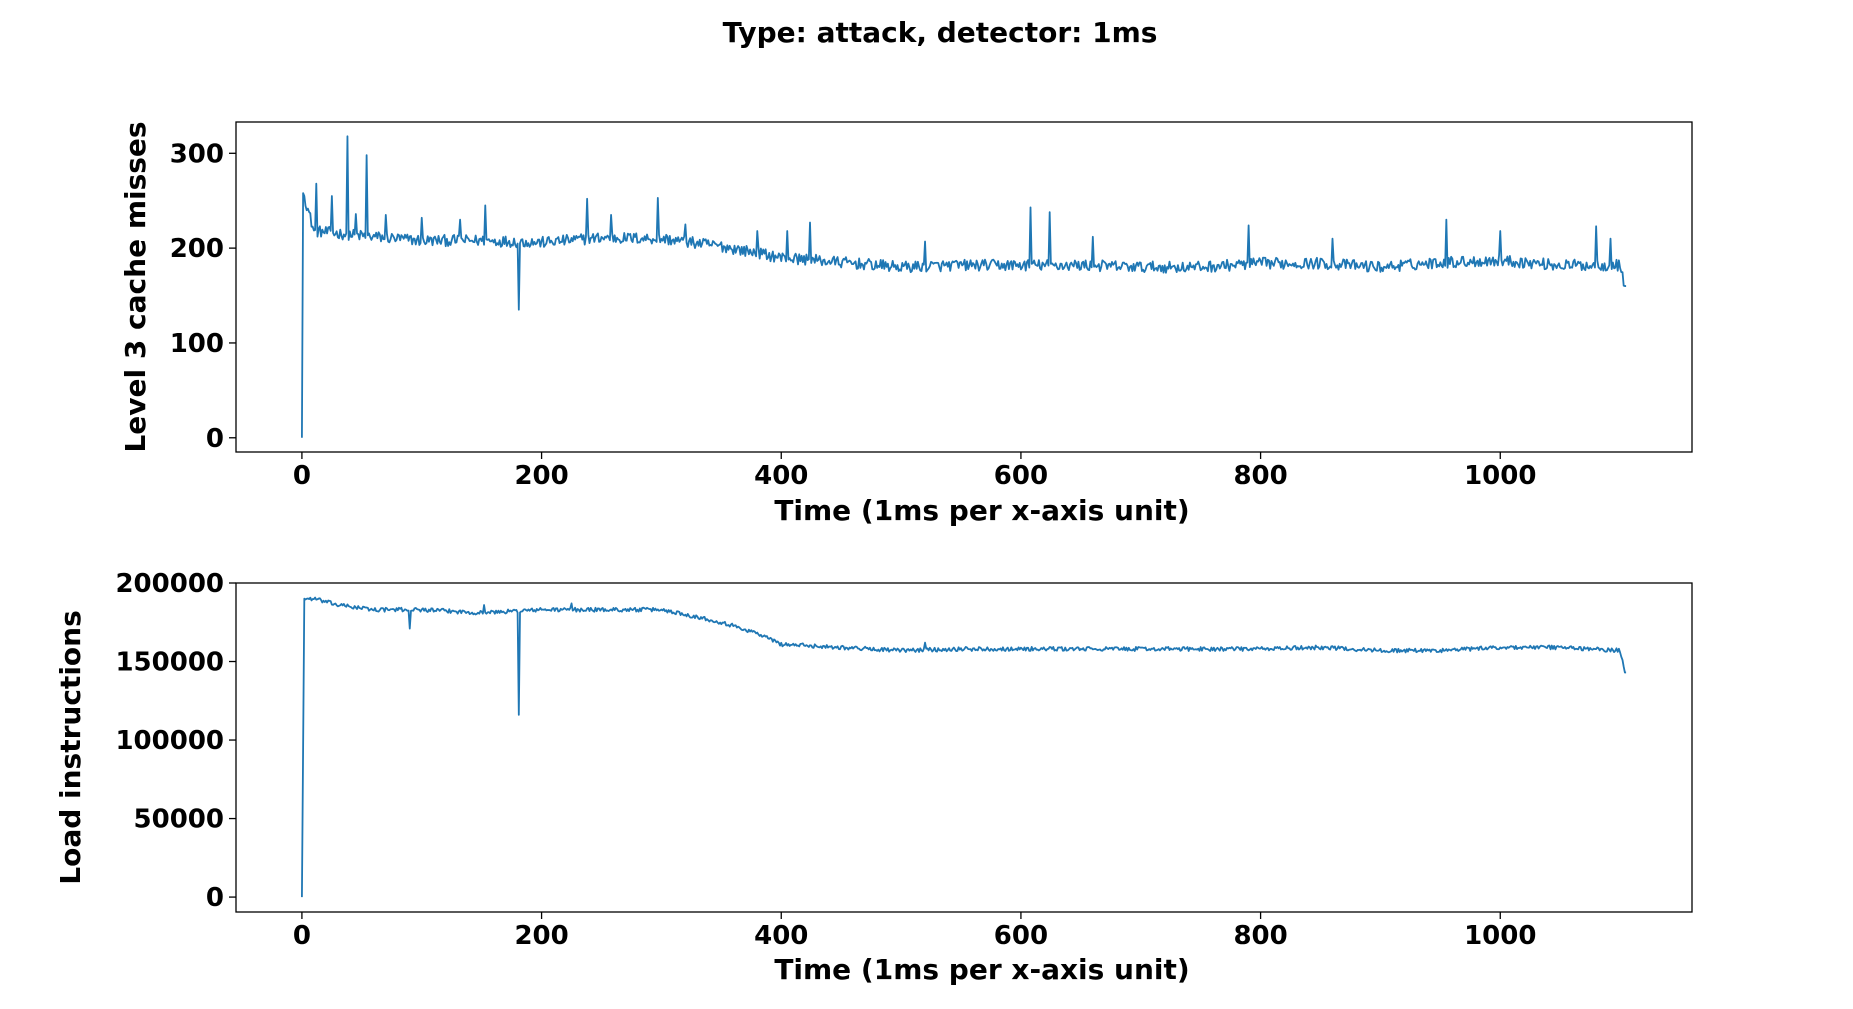  I want to click on load-instructions-ytick-label: 200000, so click(169, 584).